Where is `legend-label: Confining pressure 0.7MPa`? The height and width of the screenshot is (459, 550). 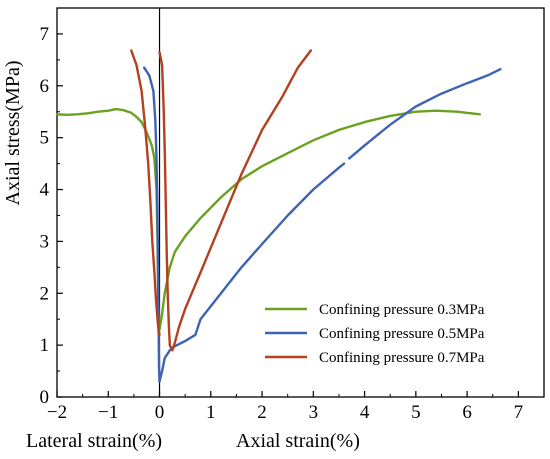 legend-label: Confining pressure 0.7MPa is located at coordinates (402, 358).